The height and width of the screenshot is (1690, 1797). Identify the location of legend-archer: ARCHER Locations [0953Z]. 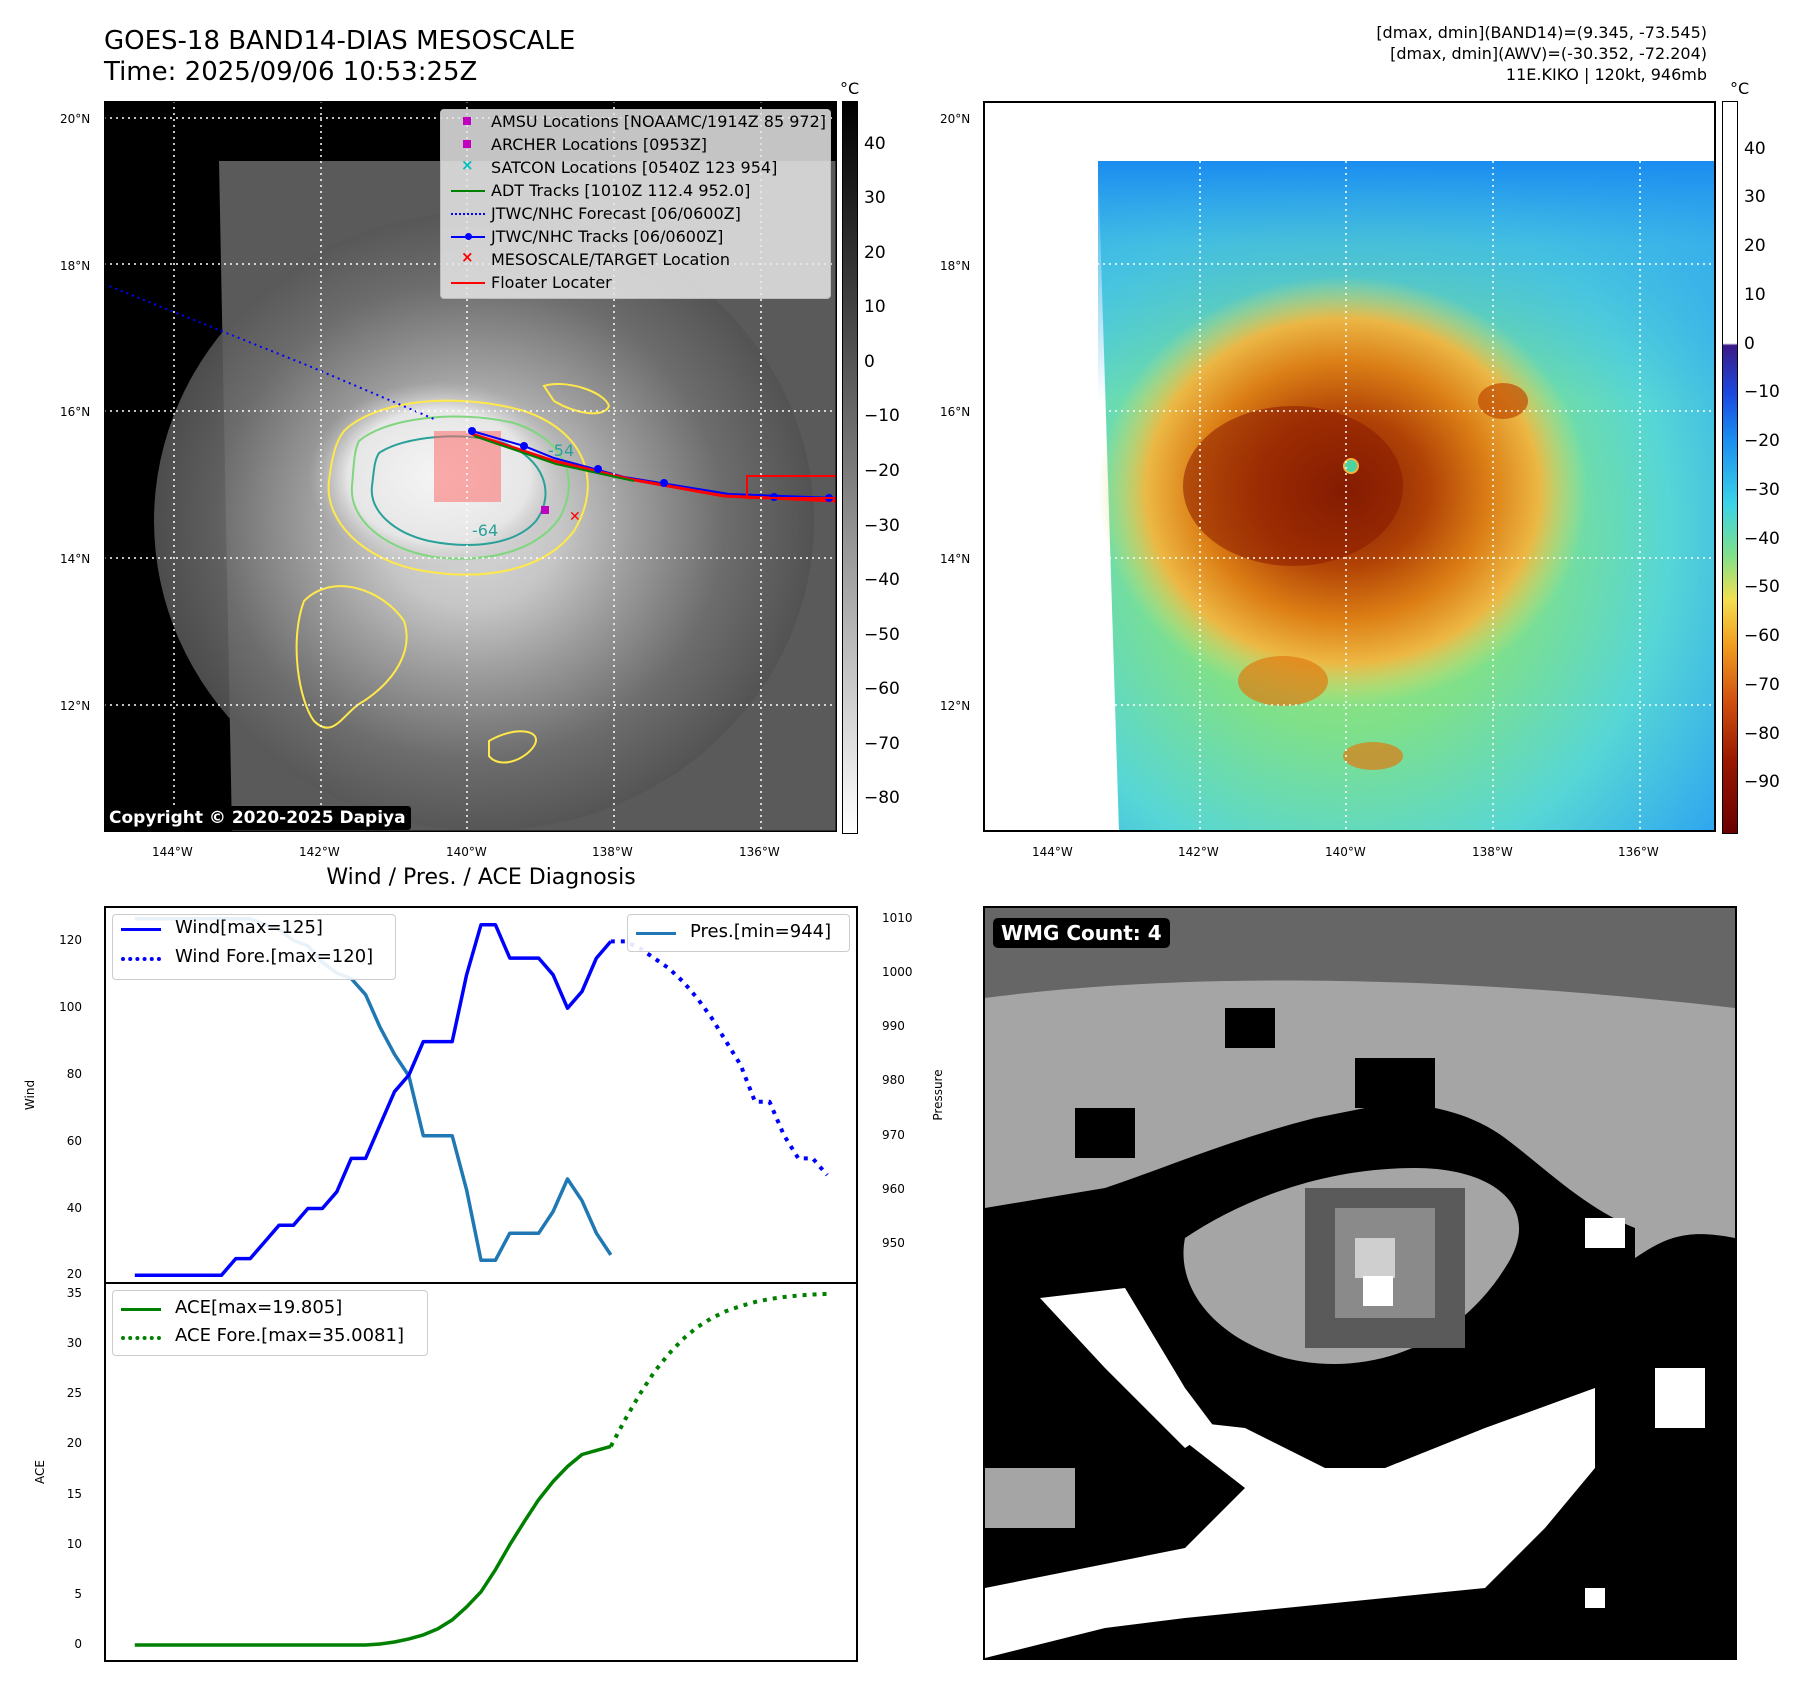
(635, 144).